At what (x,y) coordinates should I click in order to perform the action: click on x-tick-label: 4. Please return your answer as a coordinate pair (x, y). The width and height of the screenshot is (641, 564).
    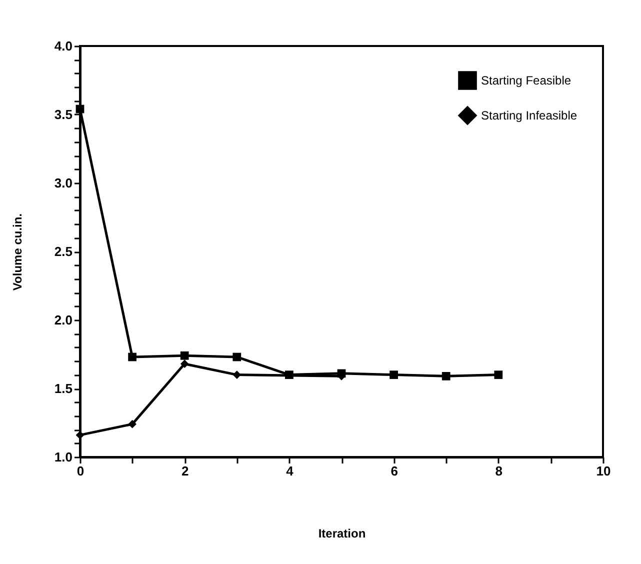
    Looking at the image, I should click on (290, 471).